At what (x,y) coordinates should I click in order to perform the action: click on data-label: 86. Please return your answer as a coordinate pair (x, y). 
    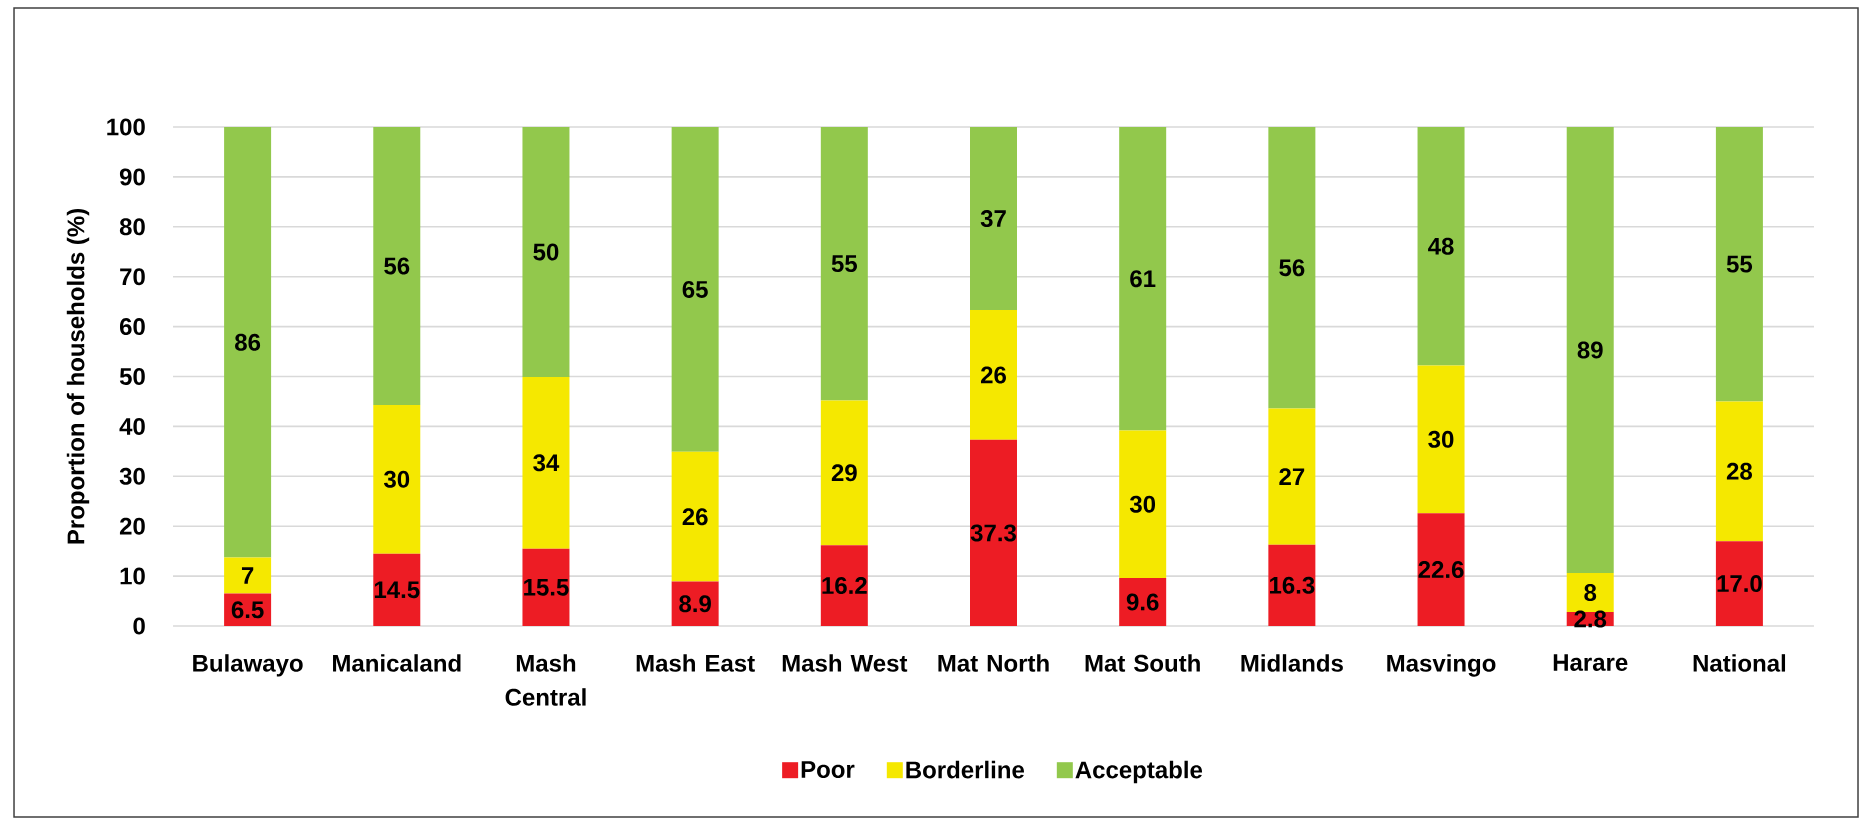
    Looking at the image, I should click on (248, 342).